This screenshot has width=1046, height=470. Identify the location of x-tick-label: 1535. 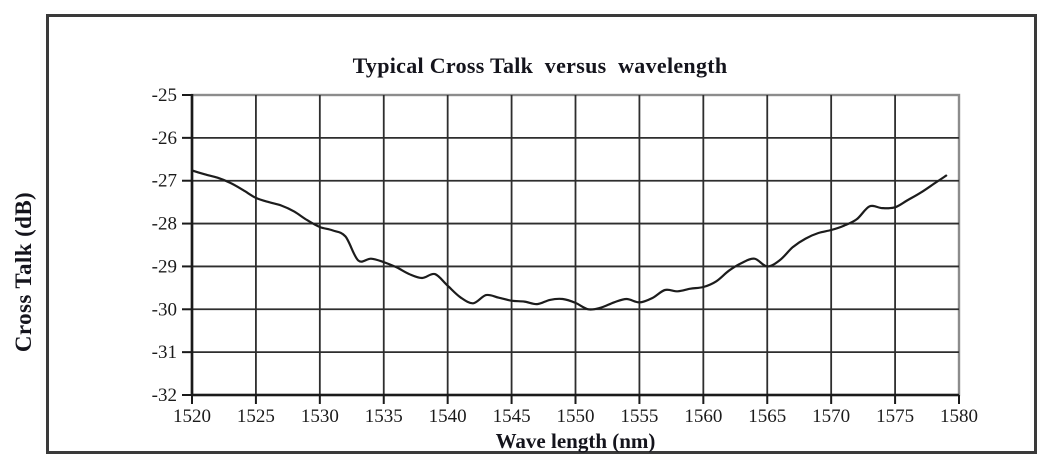
(384, 416).